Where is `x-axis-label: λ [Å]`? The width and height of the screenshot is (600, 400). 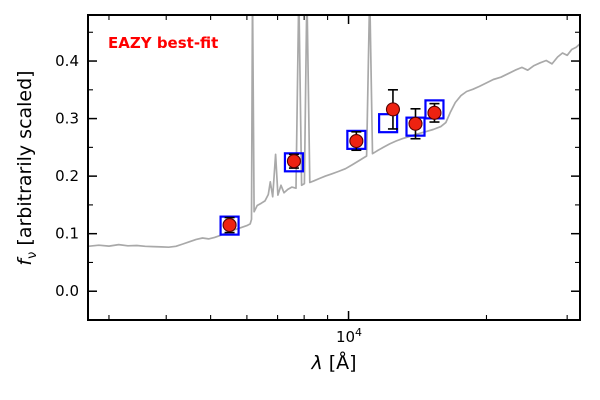 x-axis-label: λ [Å] is located at coordinates (333, 363).